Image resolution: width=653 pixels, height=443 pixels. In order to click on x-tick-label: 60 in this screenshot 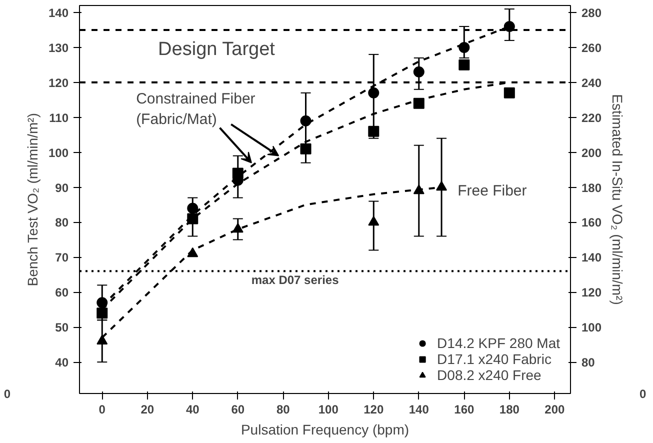, I will do `click(238, 409)`.